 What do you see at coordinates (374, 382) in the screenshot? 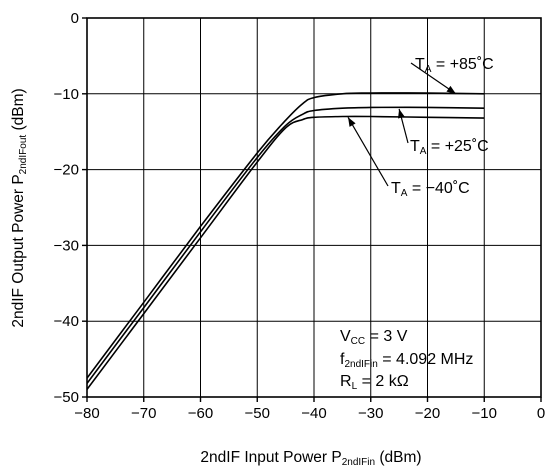
I see `condition-load: RL = 2 kΩ` at bounding box center [374, 382].